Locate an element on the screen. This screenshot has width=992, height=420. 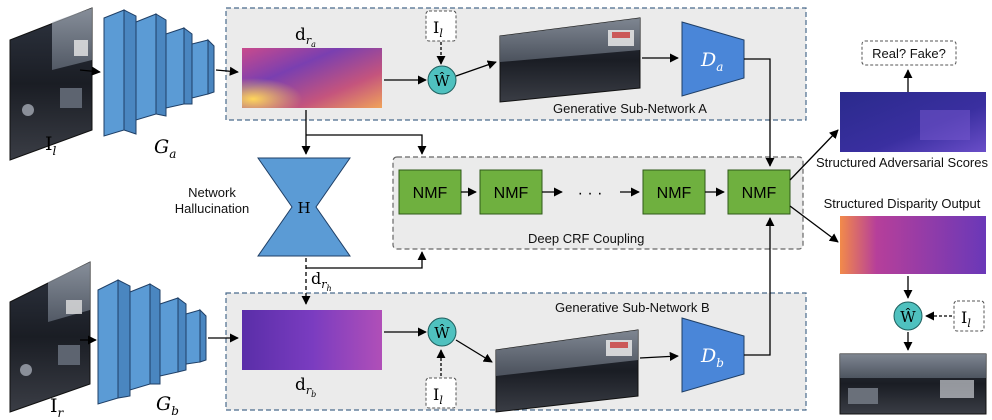
warp-input-output: Il is located at coordinates (969, 316).